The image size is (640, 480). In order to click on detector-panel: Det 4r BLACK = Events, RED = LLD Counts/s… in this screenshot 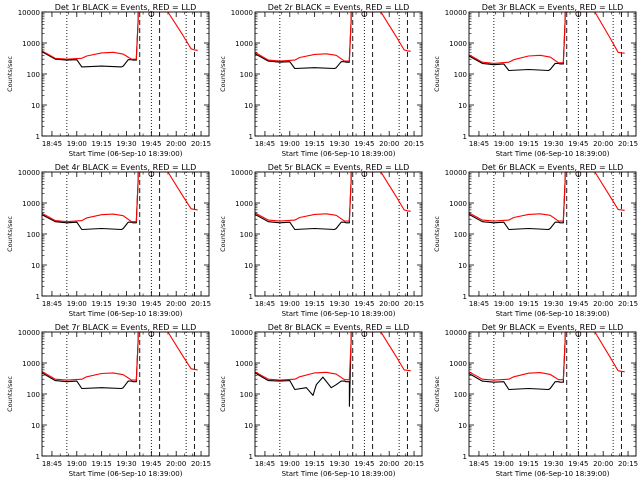, I will do `click(108, 240)`.